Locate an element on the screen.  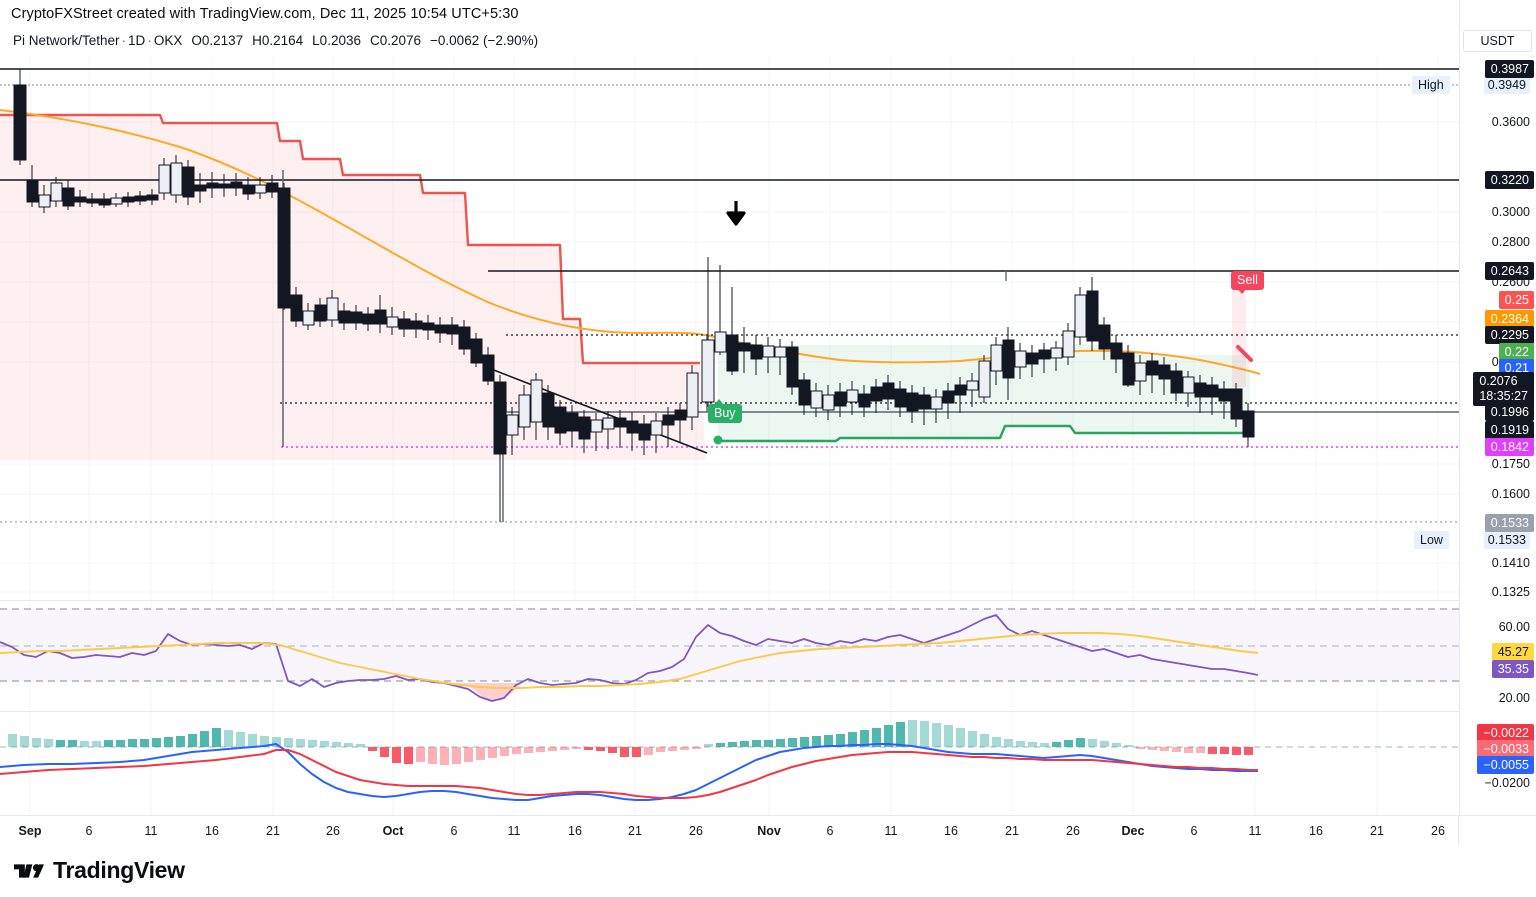
footer: TradingView is located at coordinates (768, 871).